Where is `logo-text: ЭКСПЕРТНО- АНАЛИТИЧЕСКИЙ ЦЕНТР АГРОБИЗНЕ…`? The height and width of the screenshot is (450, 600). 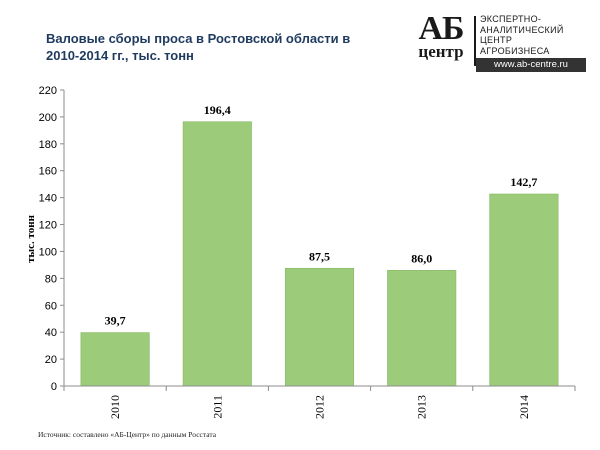 logo-text: ЭКСПЕРТНО- АНАЛИТИЧЕСКИЙ ЦЕНТР АГРОБИЗНЕ… is located at coordinates (534, 35).